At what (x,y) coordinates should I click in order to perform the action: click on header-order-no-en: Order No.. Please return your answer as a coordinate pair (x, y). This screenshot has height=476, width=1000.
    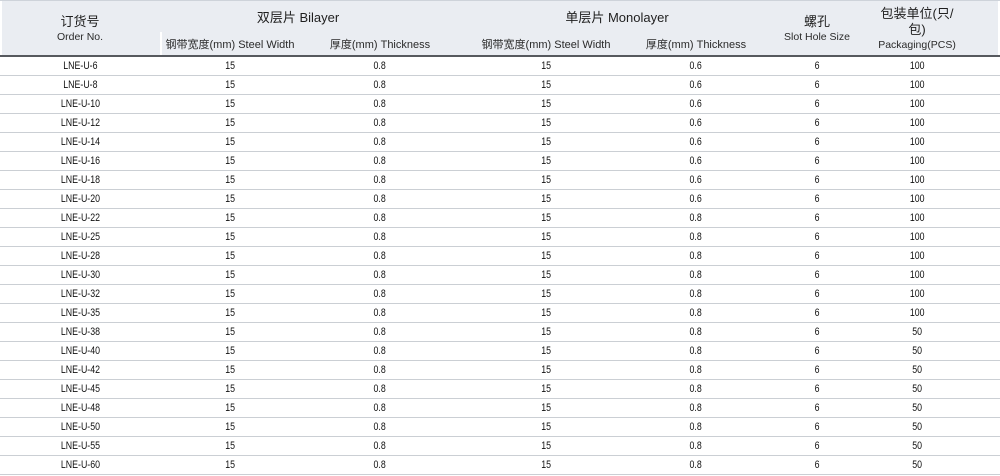
    Looking at the image, I should click on (80, 37).